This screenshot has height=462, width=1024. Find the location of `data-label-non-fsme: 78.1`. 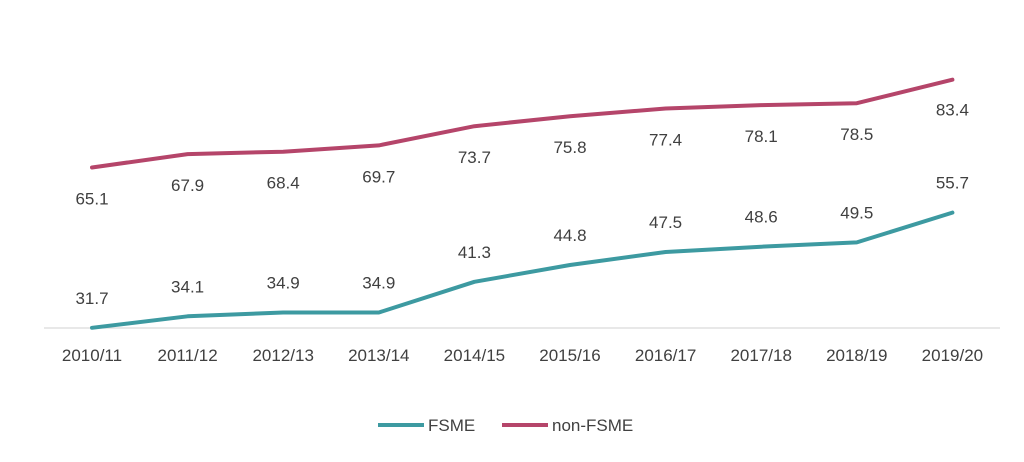

data-label-non-fsme: 78.1 is located at coordinates (761, 136).